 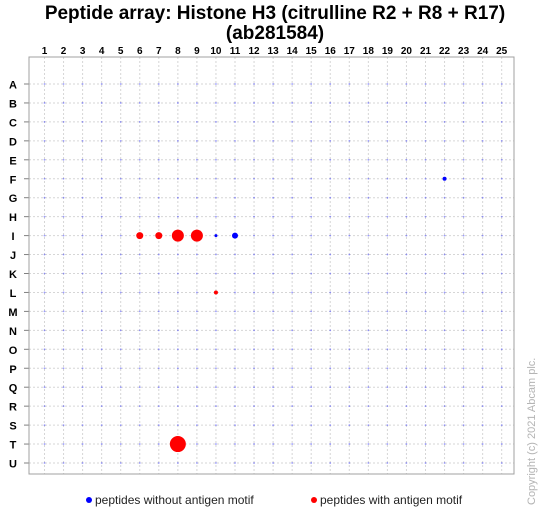 I want to click on row-label: N, so click(x=13, y=332).